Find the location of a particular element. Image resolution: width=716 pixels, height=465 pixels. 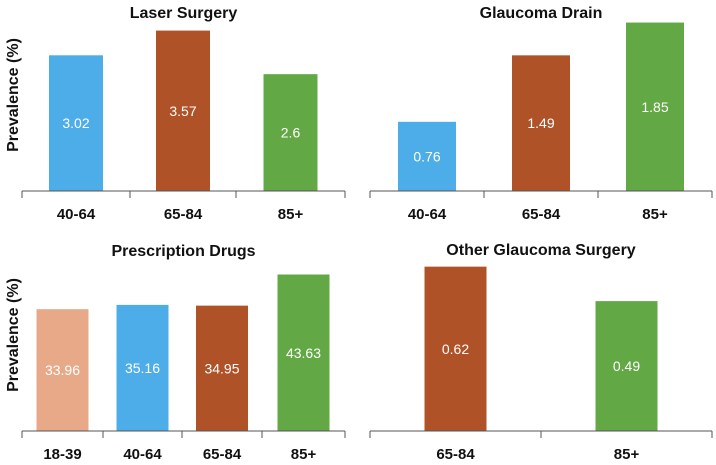

data-label: 1.85 is located at coordinates (654, 107).